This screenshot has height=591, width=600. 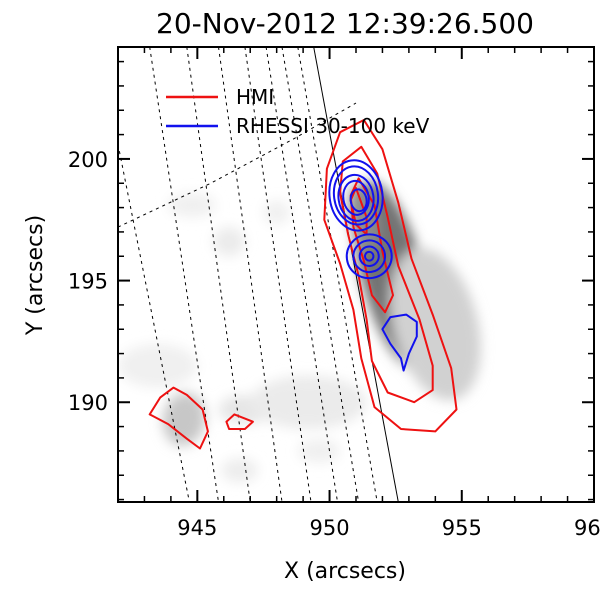 I want to click on y-tick-label: 195, so click(x=88, y=282).